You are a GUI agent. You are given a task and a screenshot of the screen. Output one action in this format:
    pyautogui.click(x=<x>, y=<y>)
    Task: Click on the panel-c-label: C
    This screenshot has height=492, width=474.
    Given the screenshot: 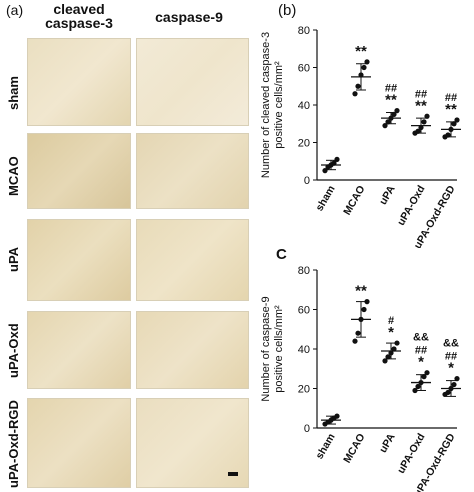 What is the action you would take?
    pyautogui.click(x=281, y=254)
    